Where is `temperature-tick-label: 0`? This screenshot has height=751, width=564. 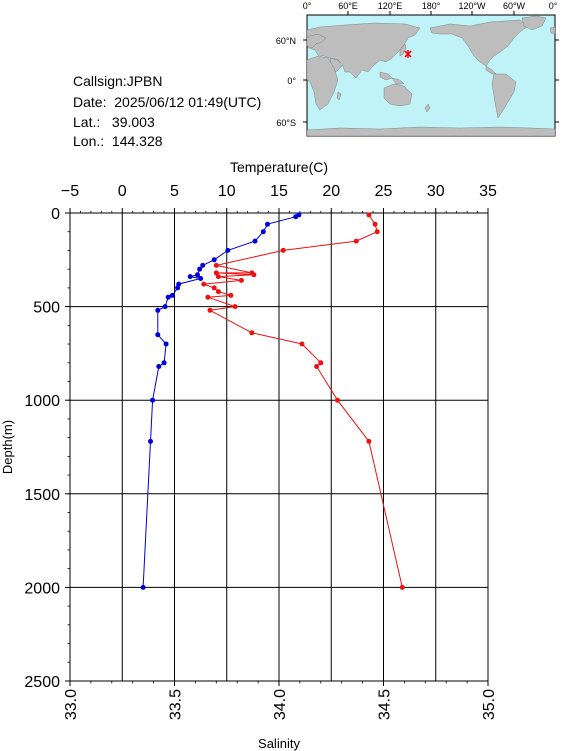 temperature-tick-label: 0 is located at coordinates (122, 191).